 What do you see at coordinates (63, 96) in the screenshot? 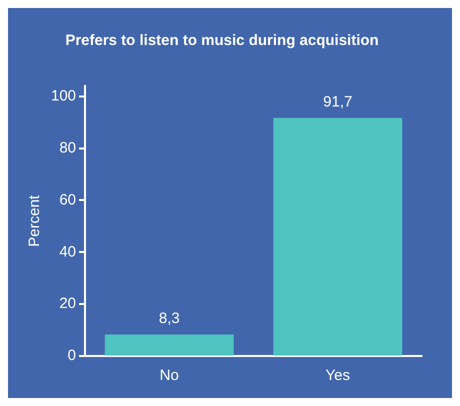
I see `y-tick-label: 100` at bounding box center [63, 96].